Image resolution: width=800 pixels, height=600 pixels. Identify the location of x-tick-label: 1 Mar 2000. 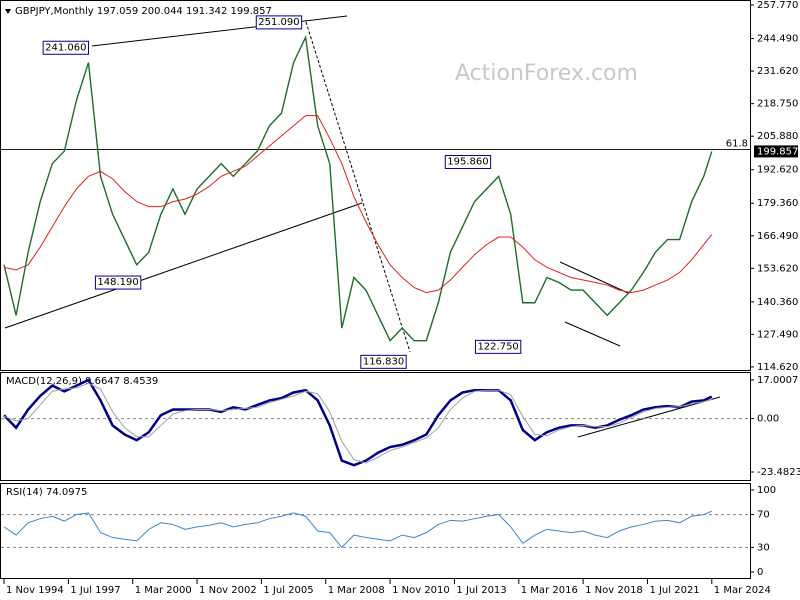
(163, 590).